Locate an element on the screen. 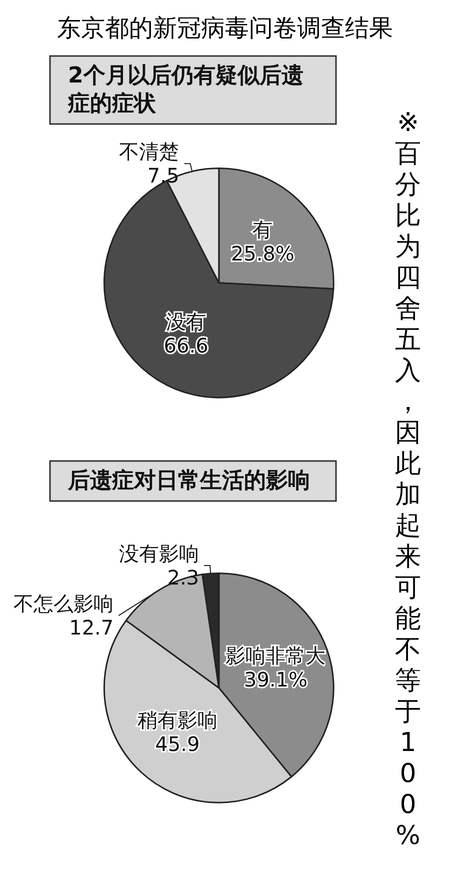  data-label: 12.7 is located at coordinates (91, 628).